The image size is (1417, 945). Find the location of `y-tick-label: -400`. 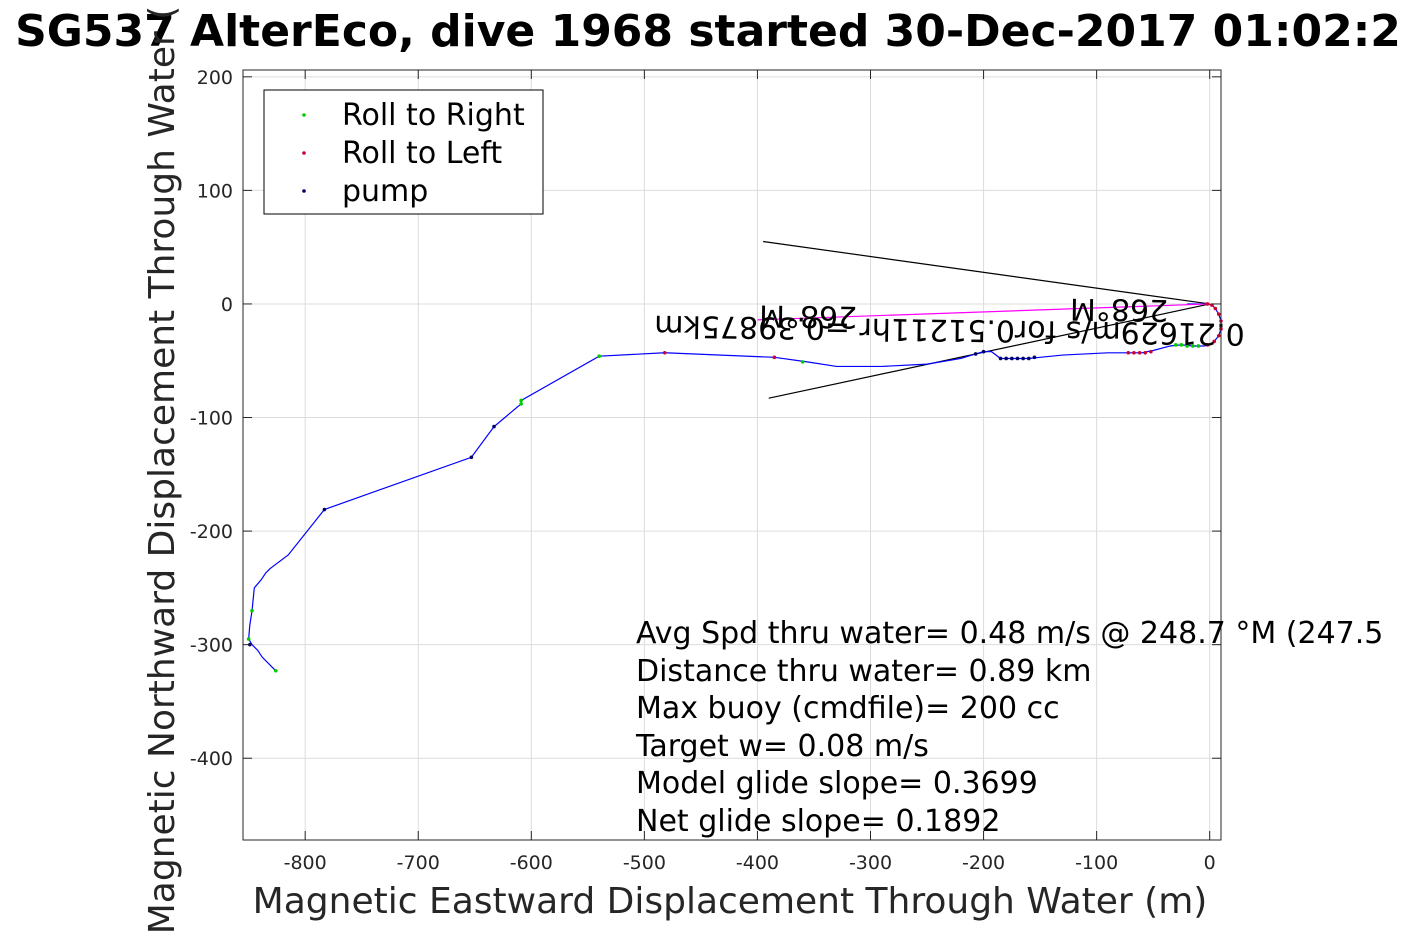

y-tick-label: -400 is located at coordinates (211, 759).